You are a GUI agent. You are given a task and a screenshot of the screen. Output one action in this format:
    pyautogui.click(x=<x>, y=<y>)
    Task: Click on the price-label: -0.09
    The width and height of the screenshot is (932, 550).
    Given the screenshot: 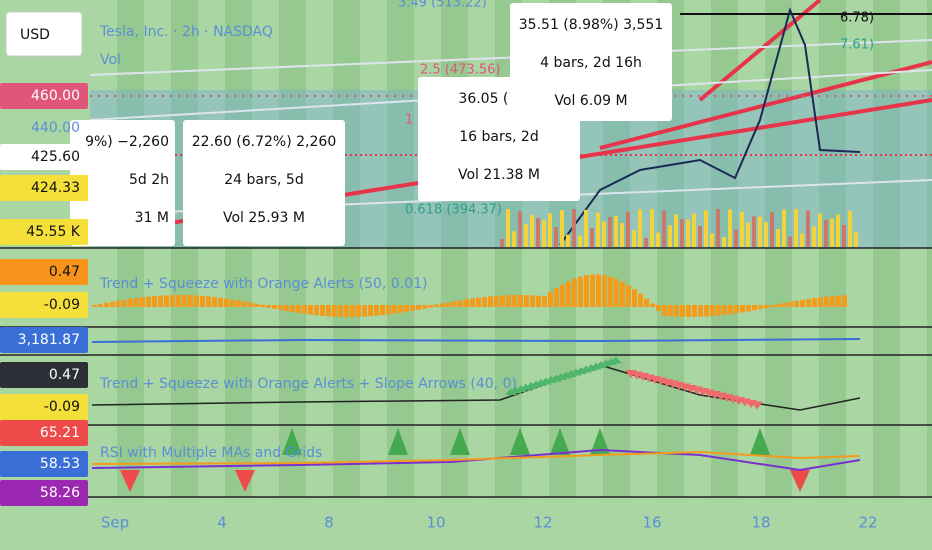 What is the action you would take?
    pyautogui.click(x=62, y=407)
    